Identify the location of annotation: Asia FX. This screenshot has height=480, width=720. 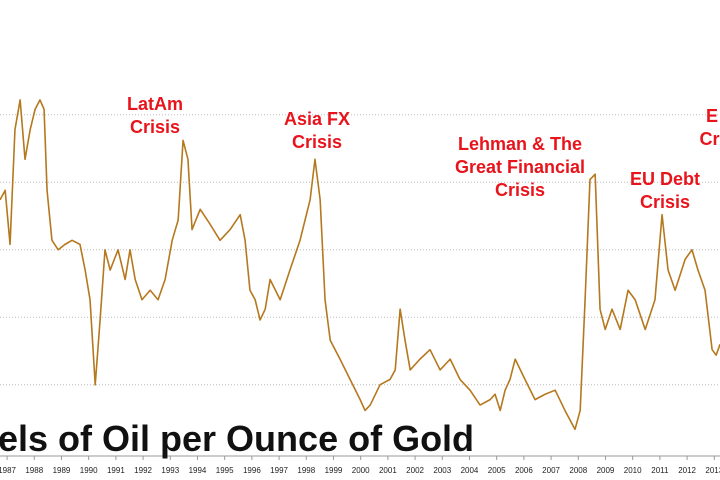
(317, 119).